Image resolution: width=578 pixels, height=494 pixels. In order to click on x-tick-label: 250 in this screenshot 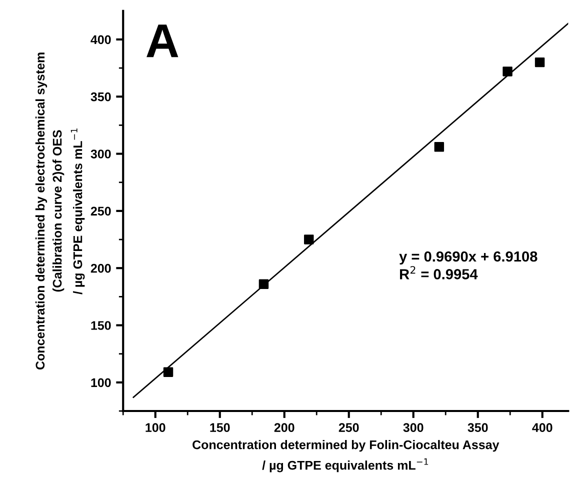, I will do `click(348, 427)`.